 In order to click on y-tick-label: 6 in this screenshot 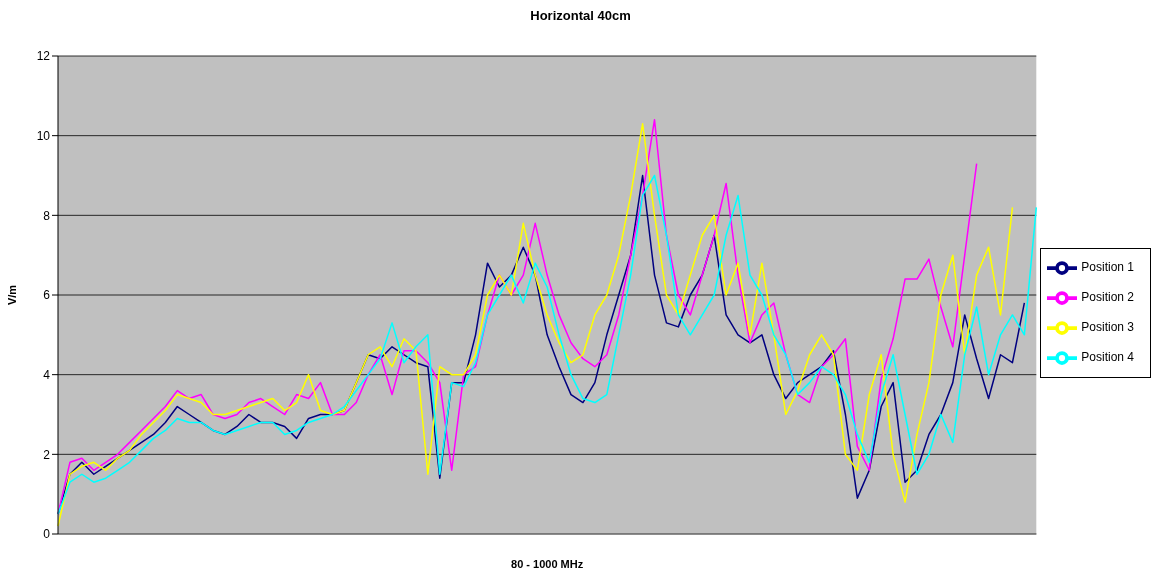, I will do `click(47, 295)`.